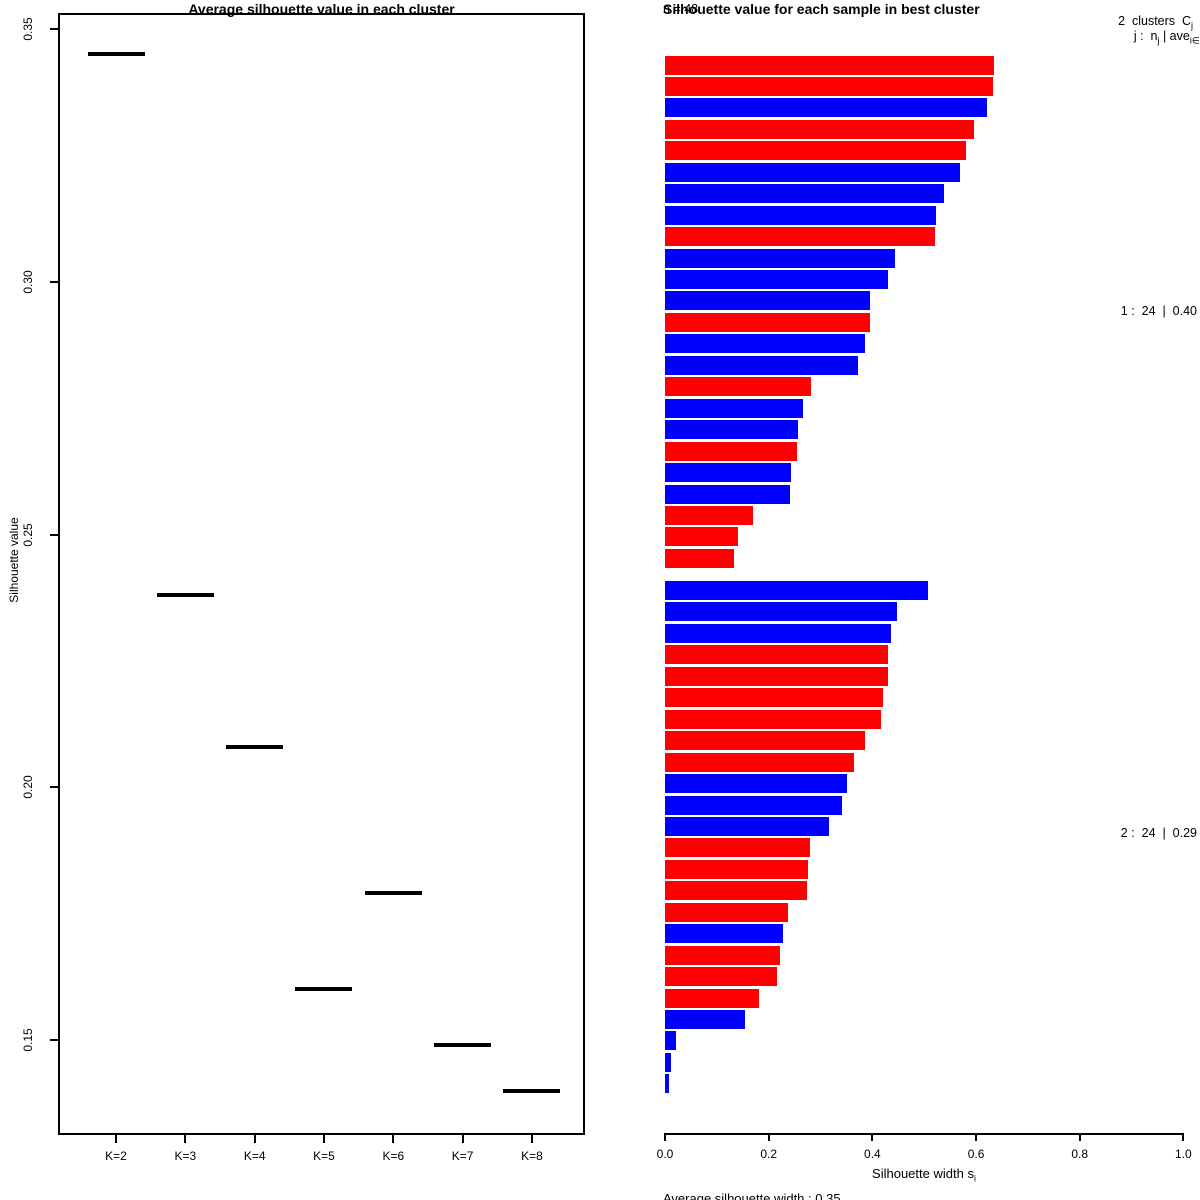  I want to click on left-y-tick-label: 0.30, so click(28, 282).